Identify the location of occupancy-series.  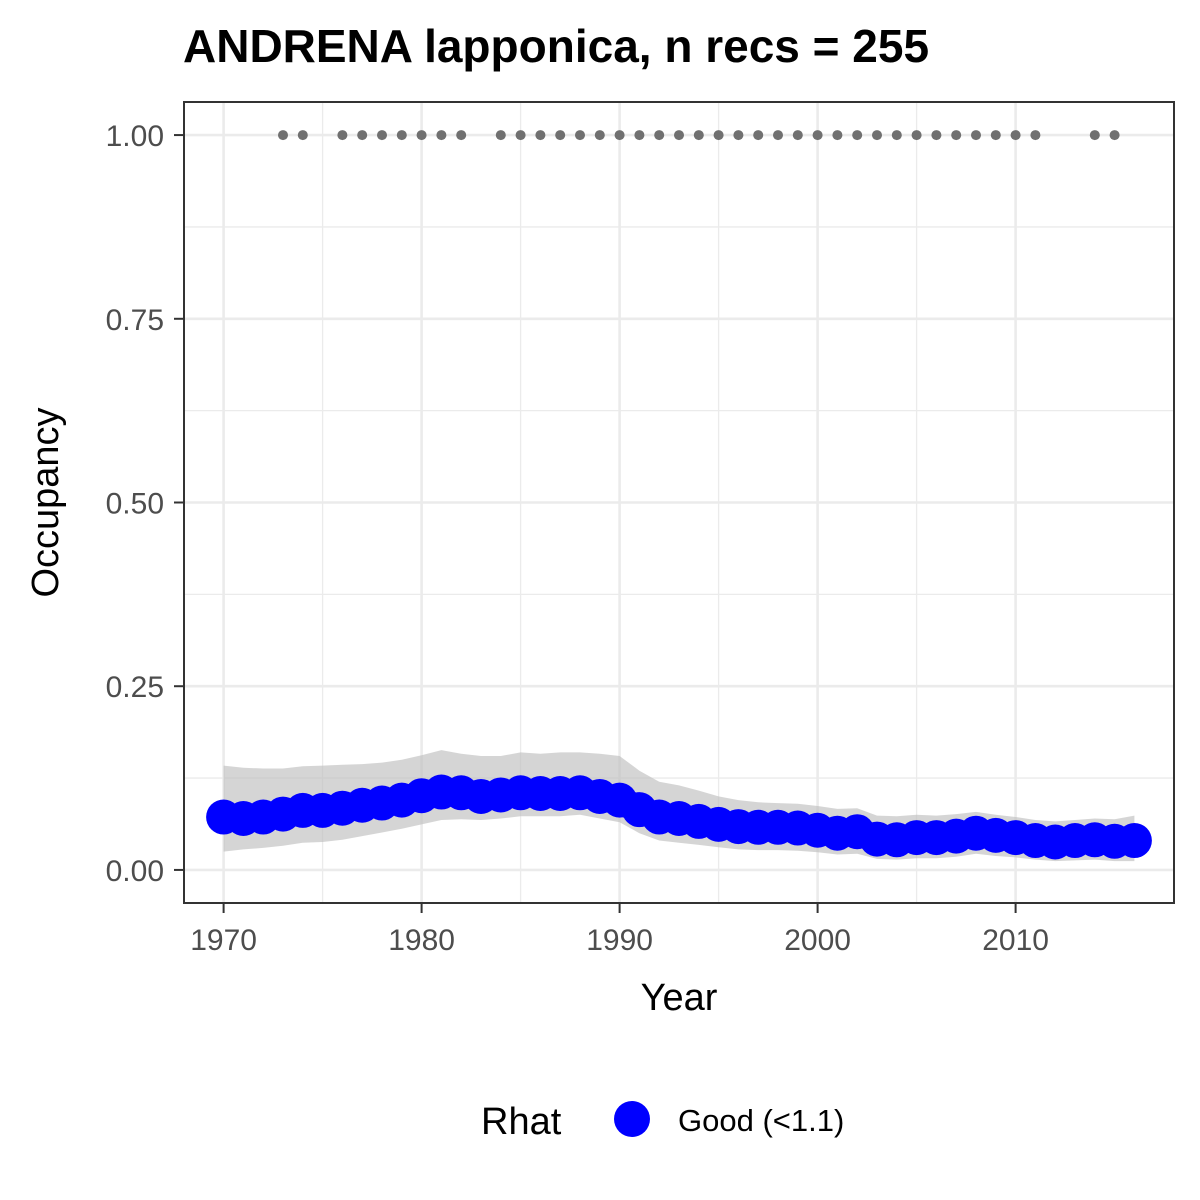
(679, 817).